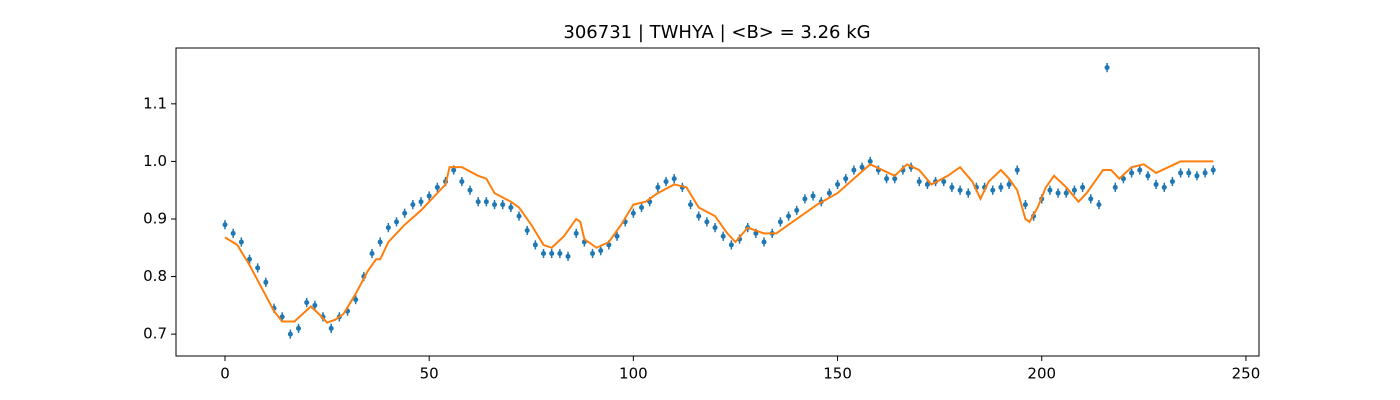 The image size is (1400, 400). Describe the element at coordinates (1041, 374) in the screenshot. I see `x-tick-label: 200` at that location.